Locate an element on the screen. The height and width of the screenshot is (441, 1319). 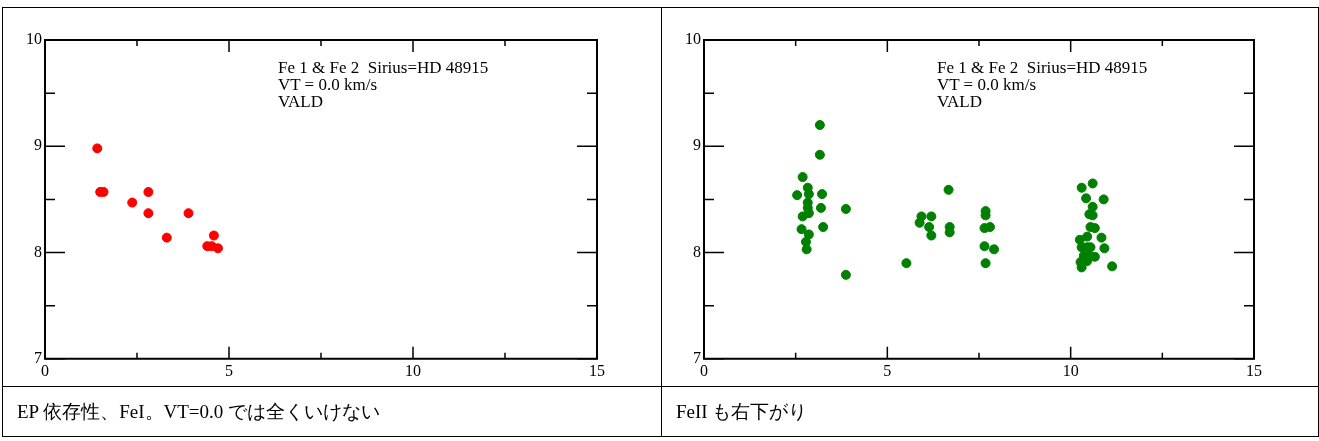
text: FeII も右下がり is located at coordinates (990, 411).